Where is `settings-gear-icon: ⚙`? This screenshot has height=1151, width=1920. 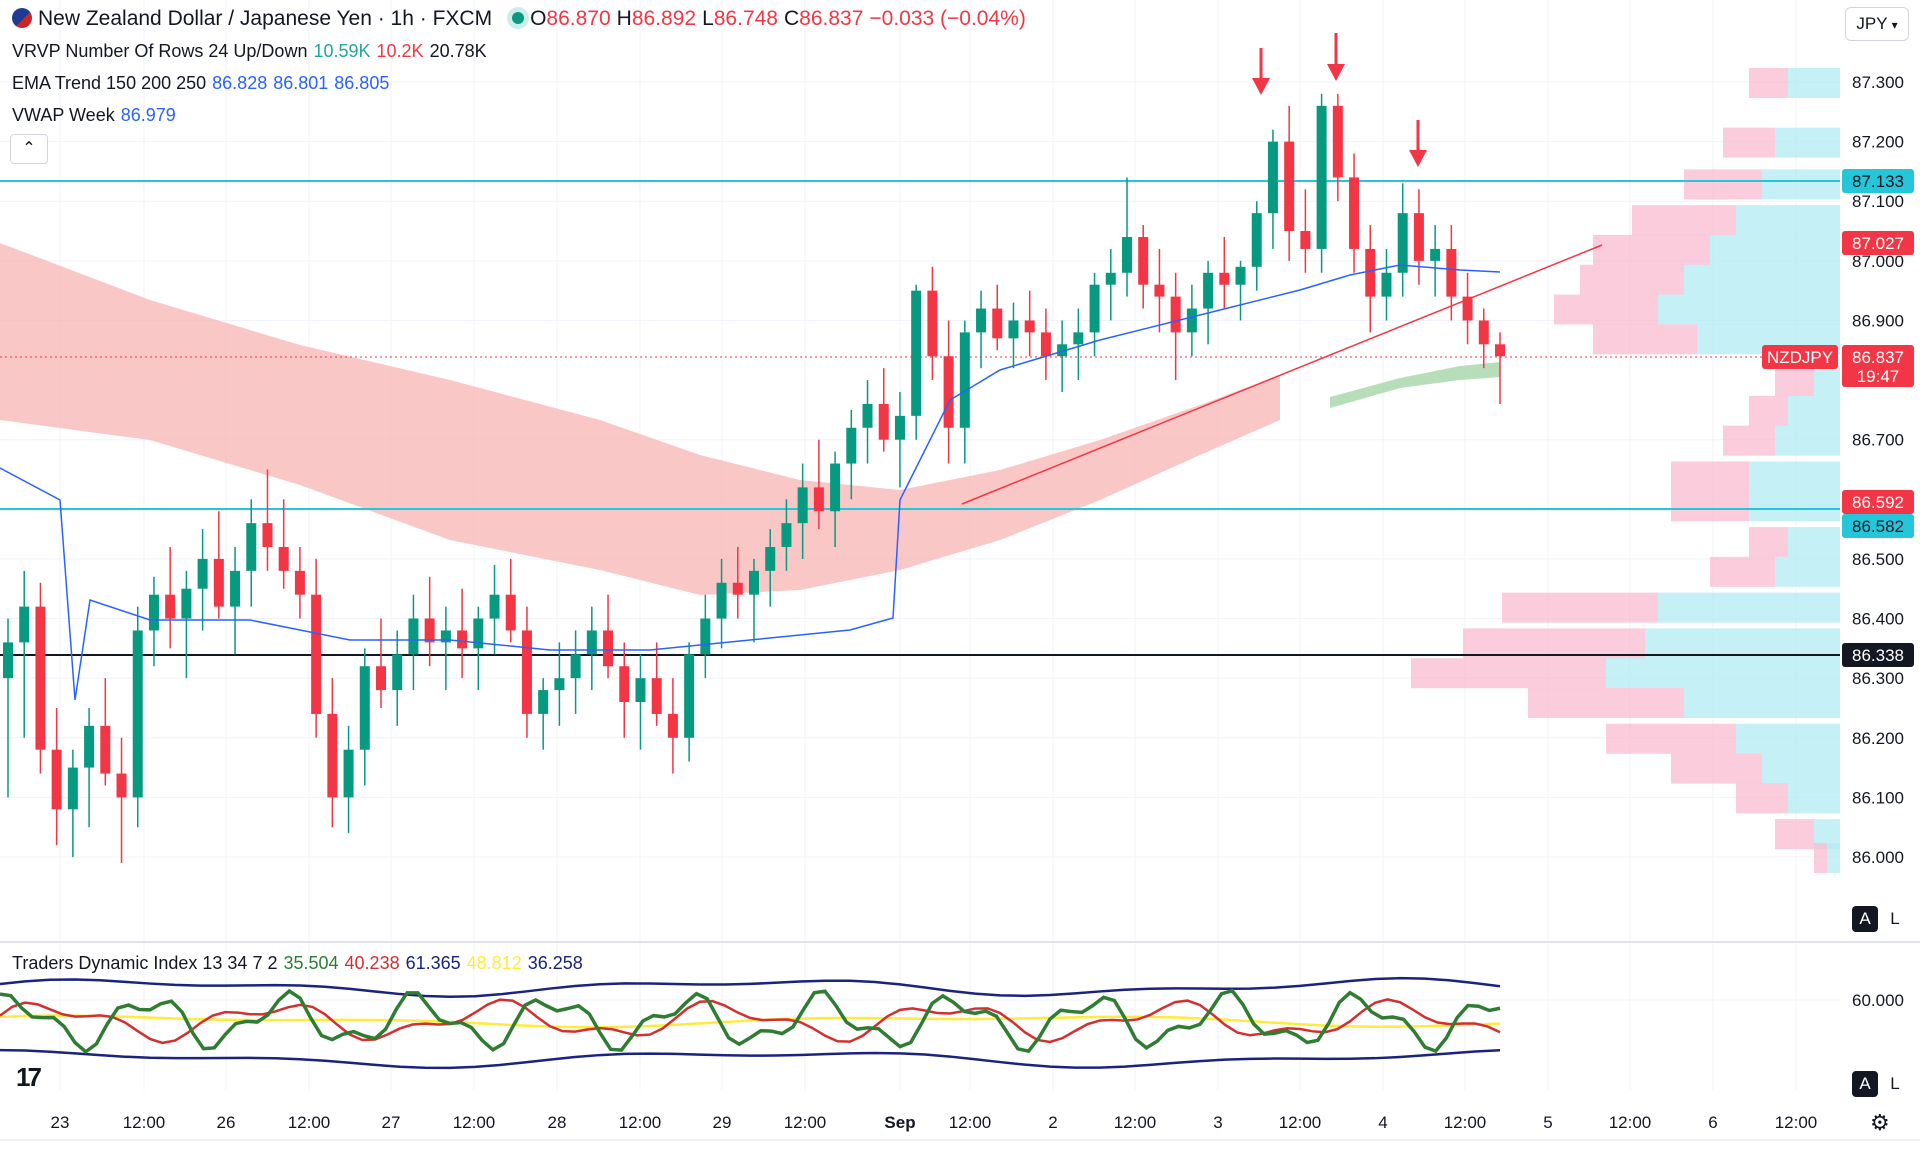 settings-gear-icon: ⚙ is located at coordinates (1880, 1122).